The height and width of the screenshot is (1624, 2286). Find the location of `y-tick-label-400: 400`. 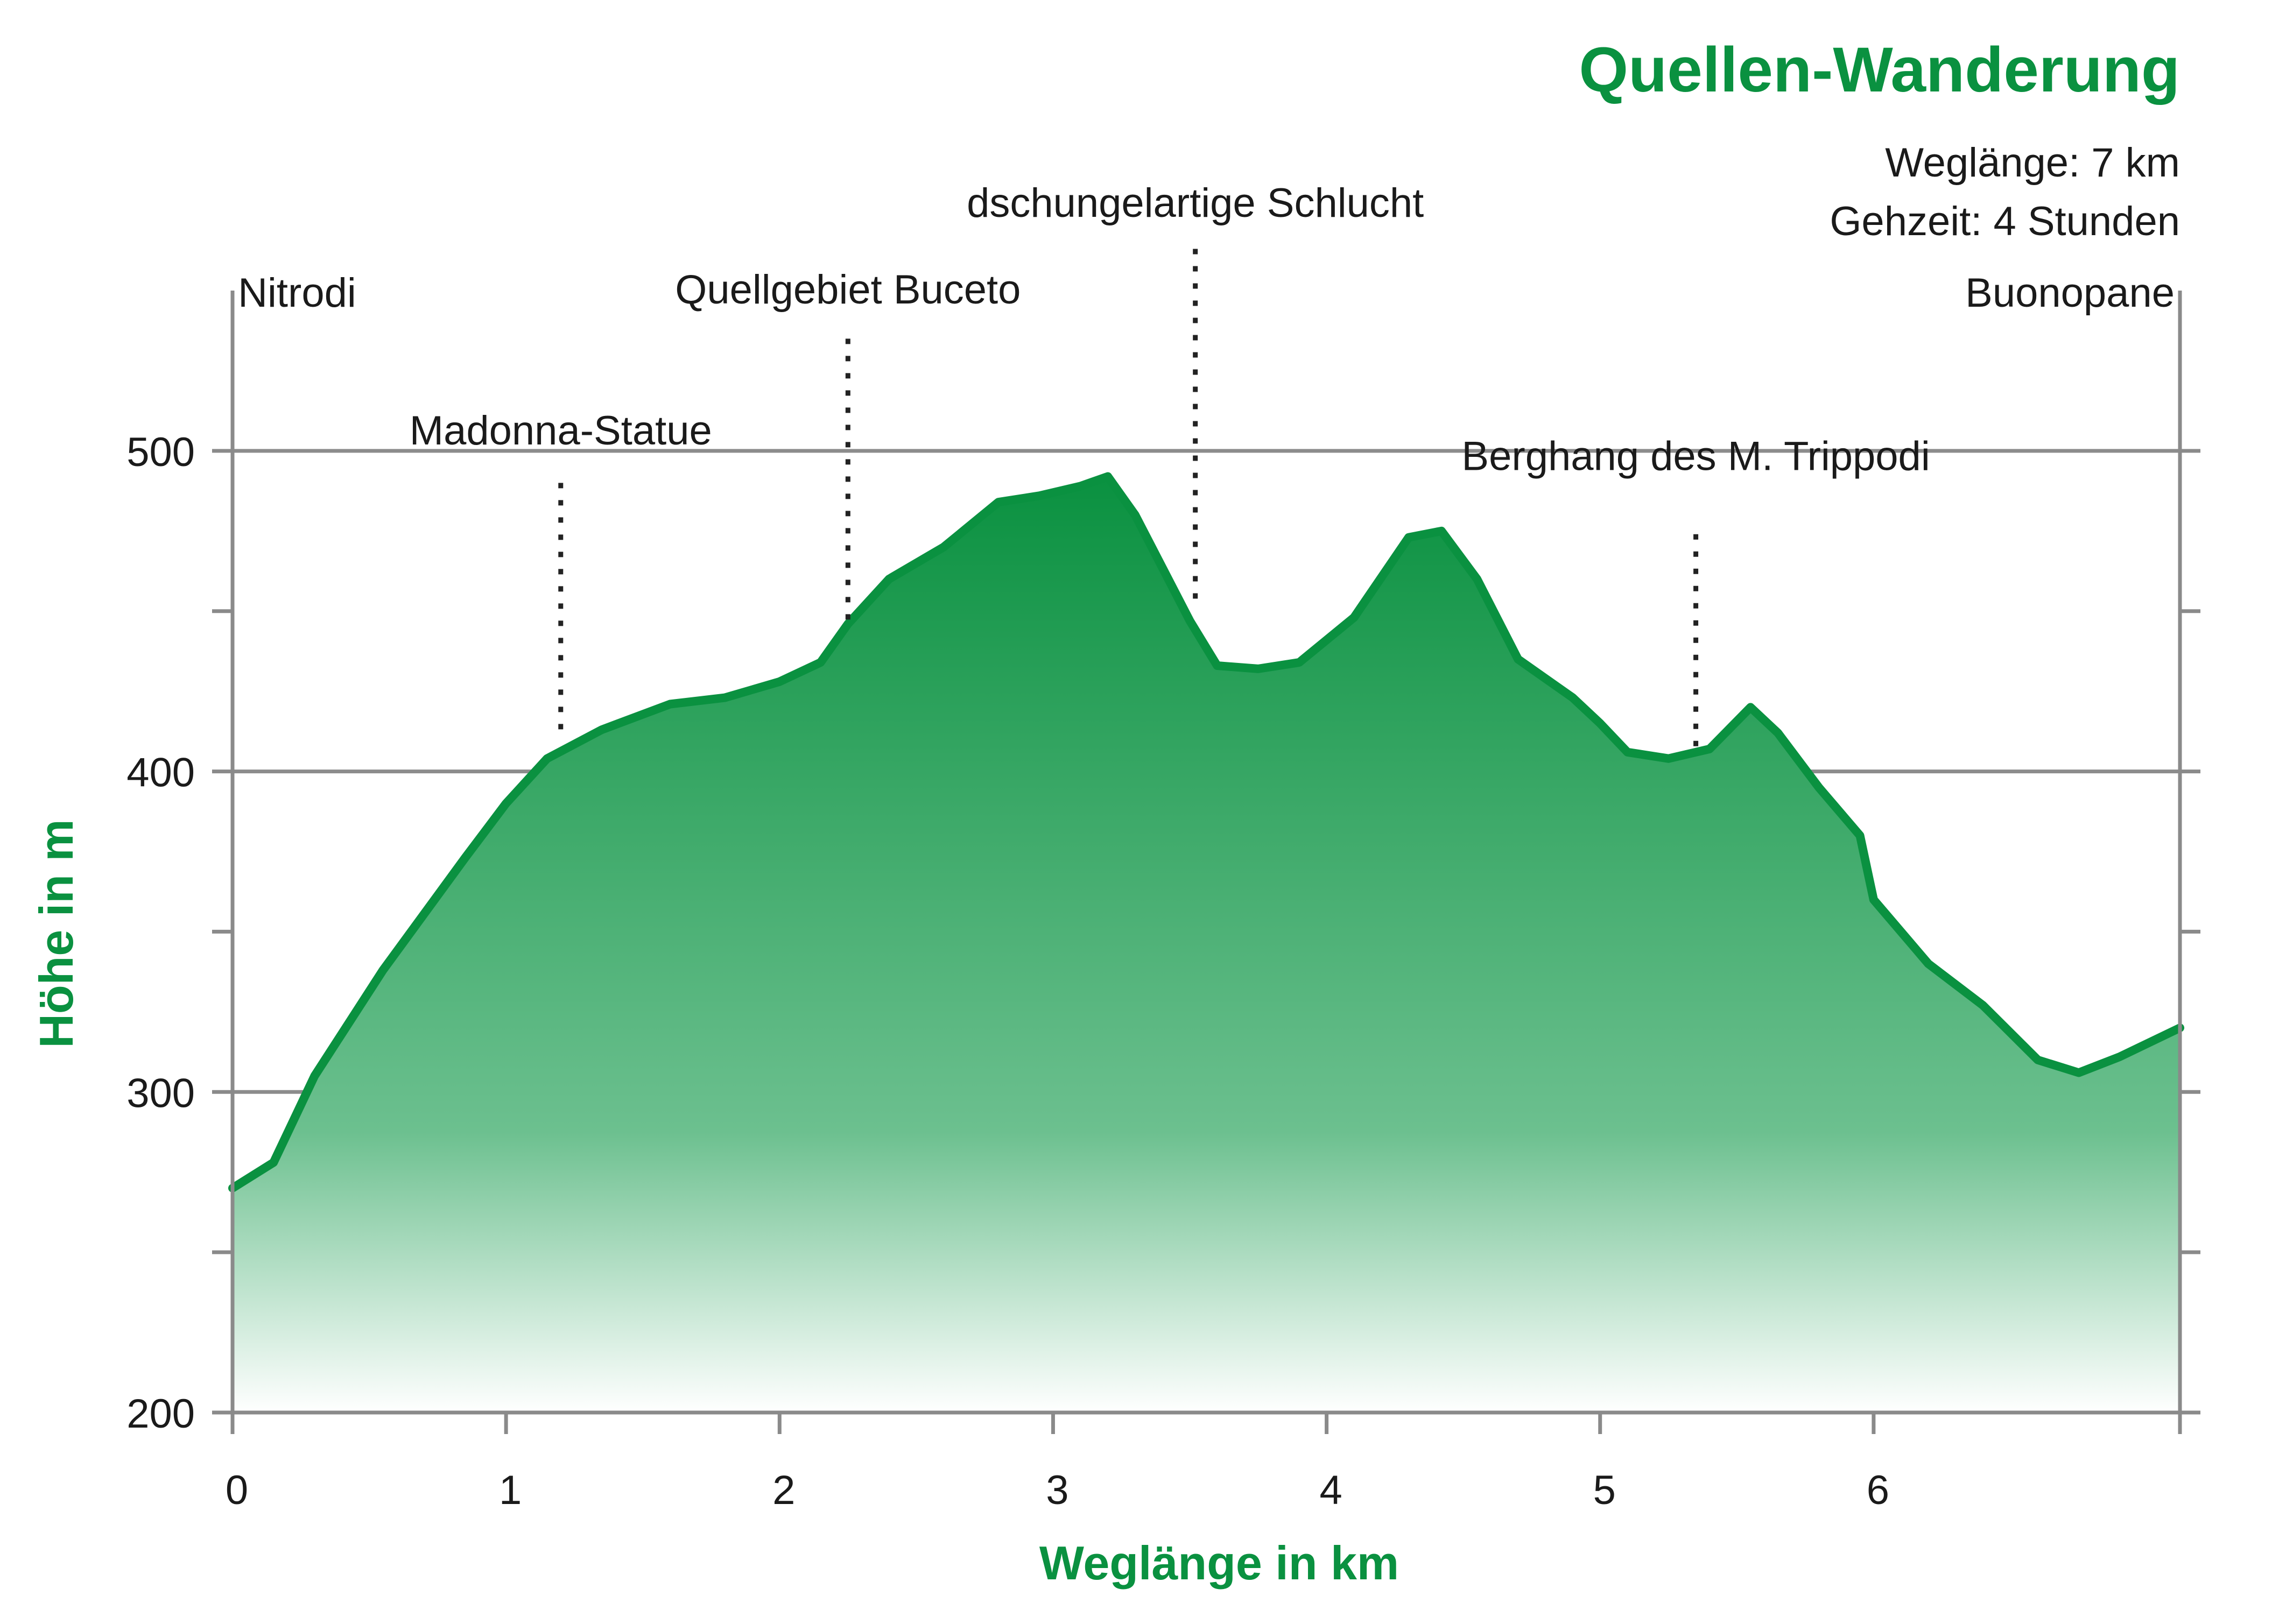

y-tick-label-400: 400 is located at coordinates (160, 773).